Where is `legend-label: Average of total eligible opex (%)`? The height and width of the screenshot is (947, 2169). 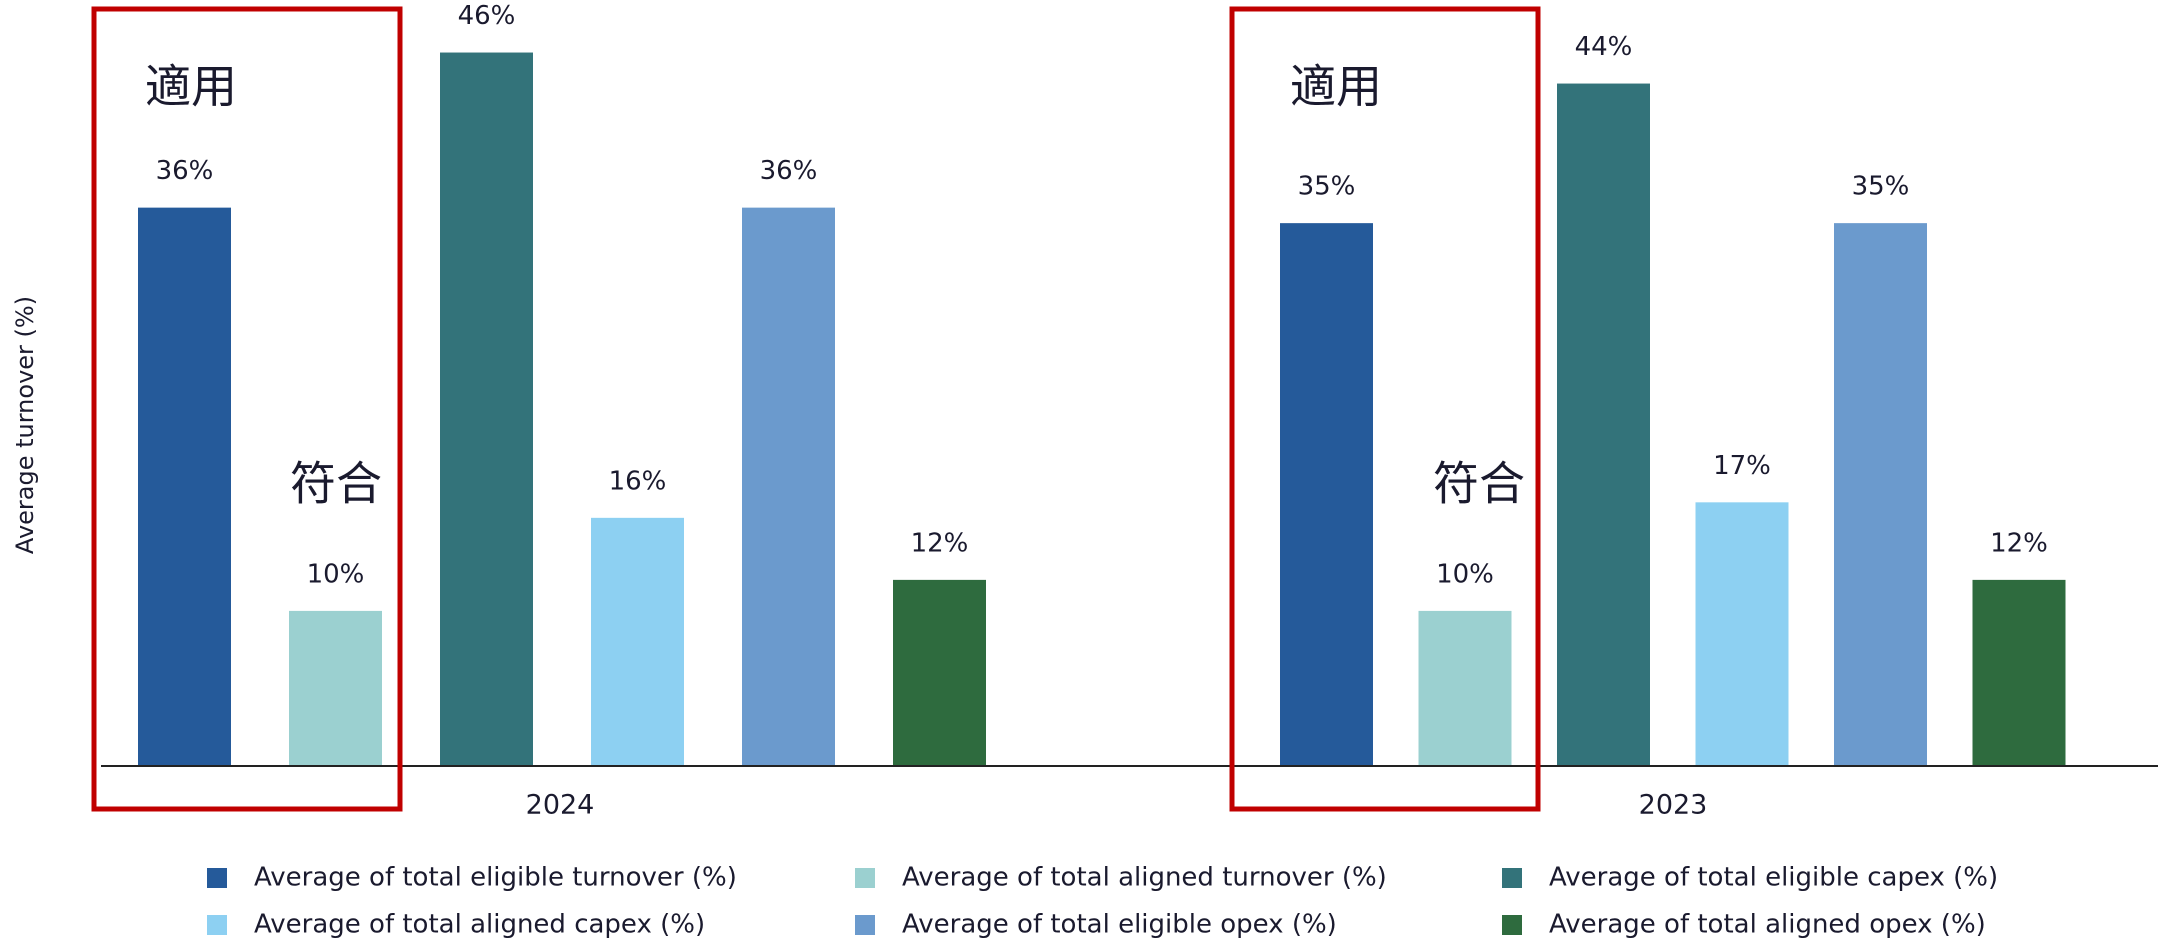 legend-label: Average of total eligible opex (%) is located at coordinates (1119, 925).